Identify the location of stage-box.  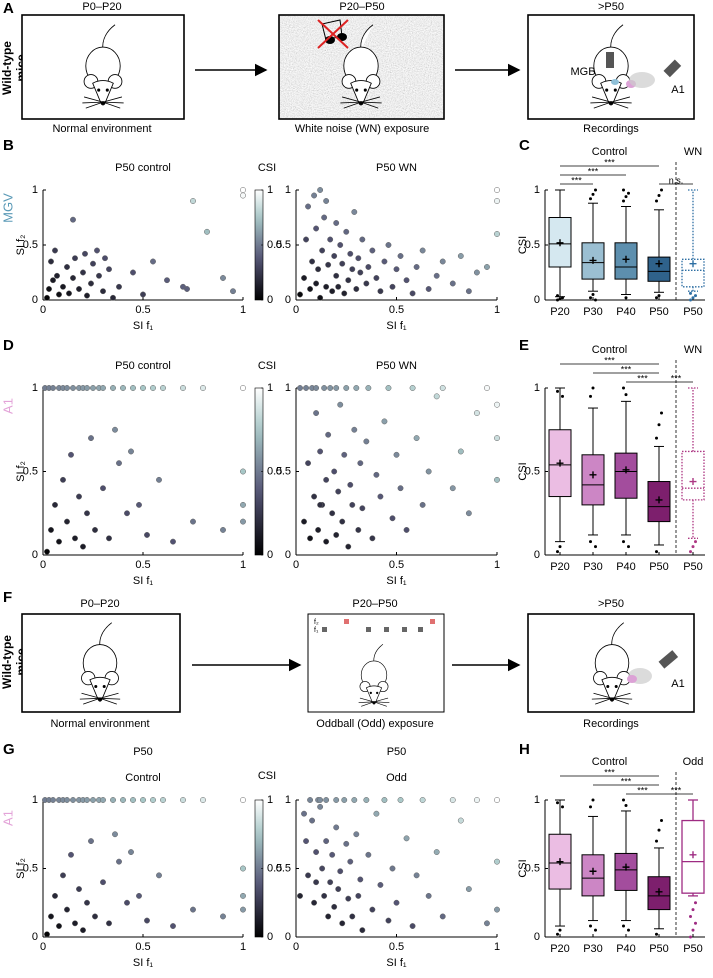
(361, 67).